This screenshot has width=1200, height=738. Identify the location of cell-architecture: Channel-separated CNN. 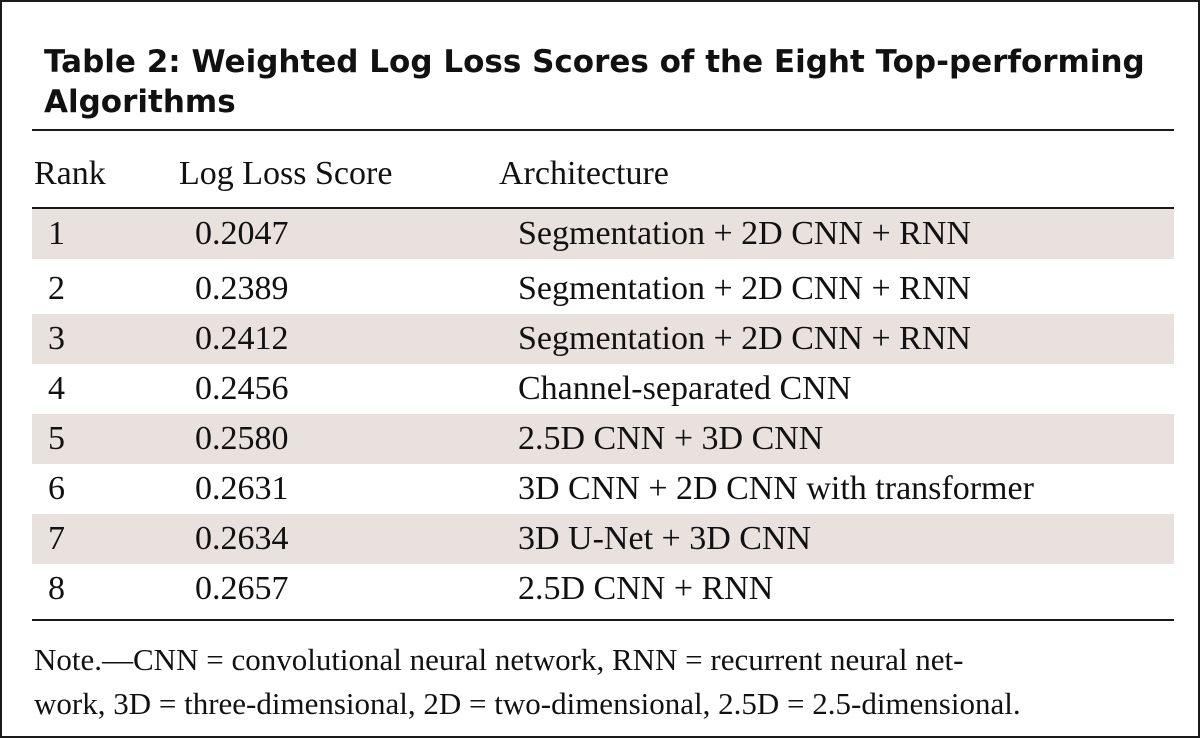
(685, 388).